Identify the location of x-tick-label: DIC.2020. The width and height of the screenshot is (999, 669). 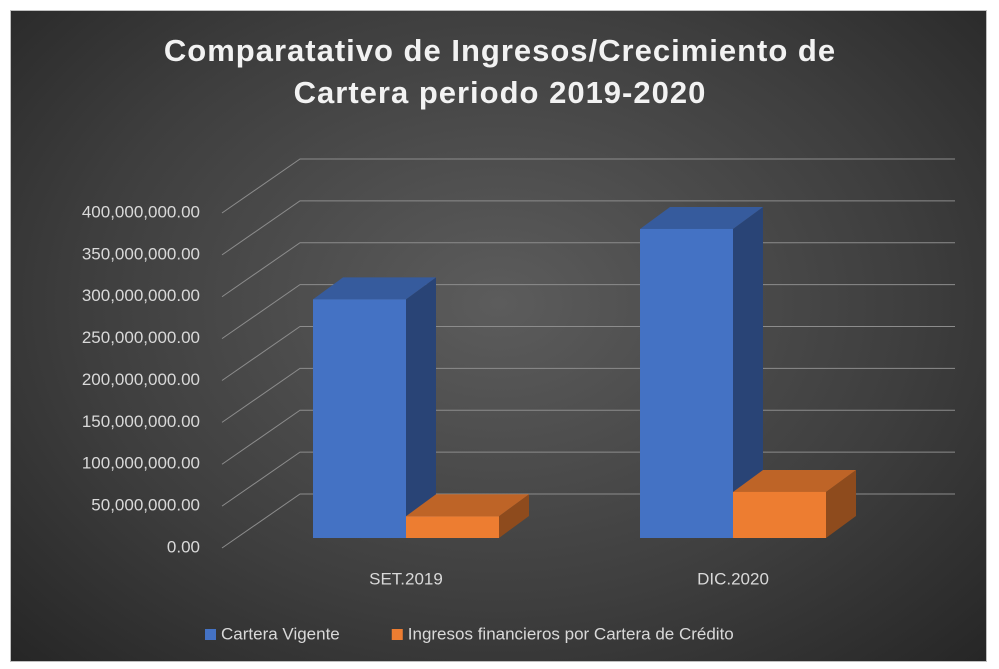
(733, 578).